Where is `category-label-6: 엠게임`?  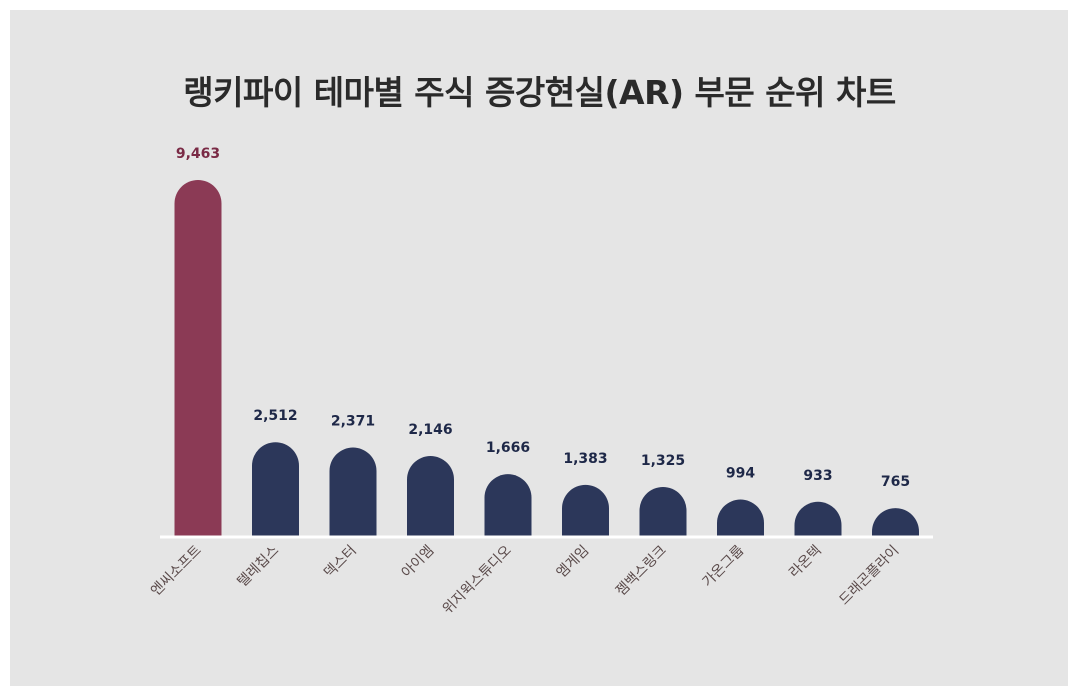 category-label-6: 엠게임 is located at coordinates (573, 562).